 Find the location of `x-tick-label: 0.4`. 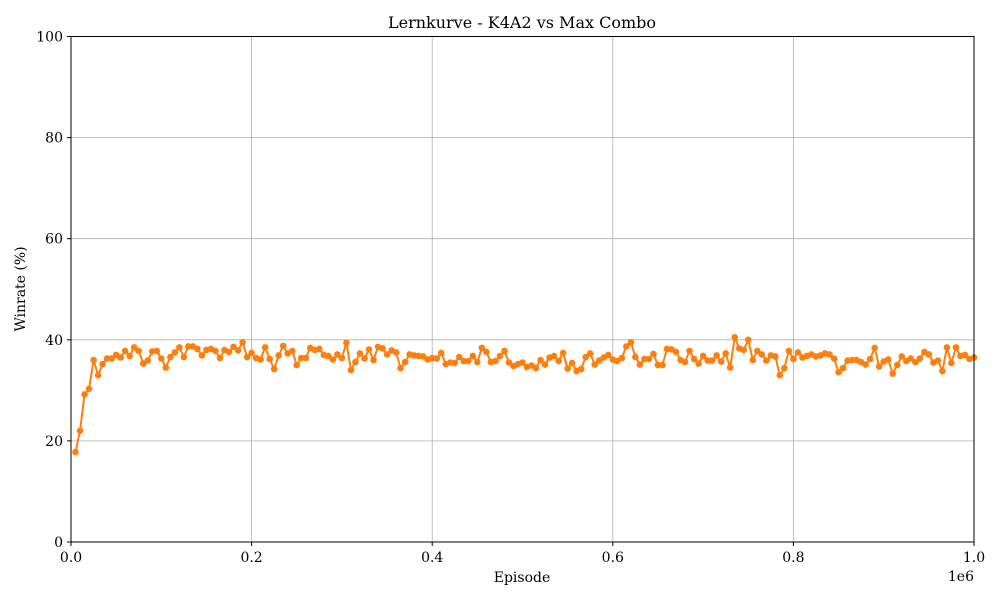

x-tick-label: 0.4 is located at coordinates (432, 558).